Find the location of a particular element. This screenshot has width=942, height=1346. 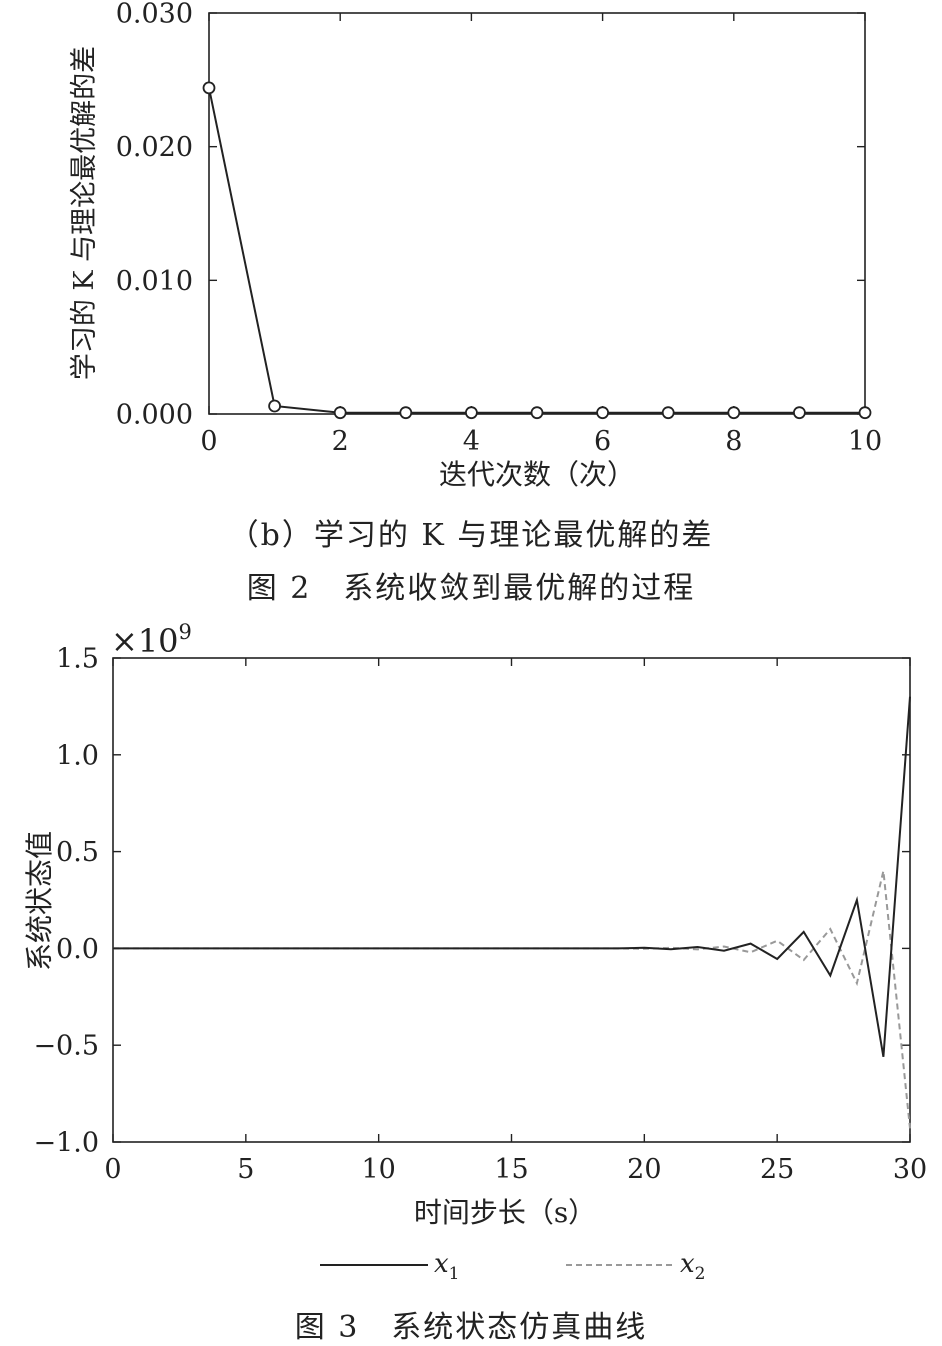

figure-2-caption: 图 2 系统收敛到最优解的过程 is located at coordinates (471, 588).